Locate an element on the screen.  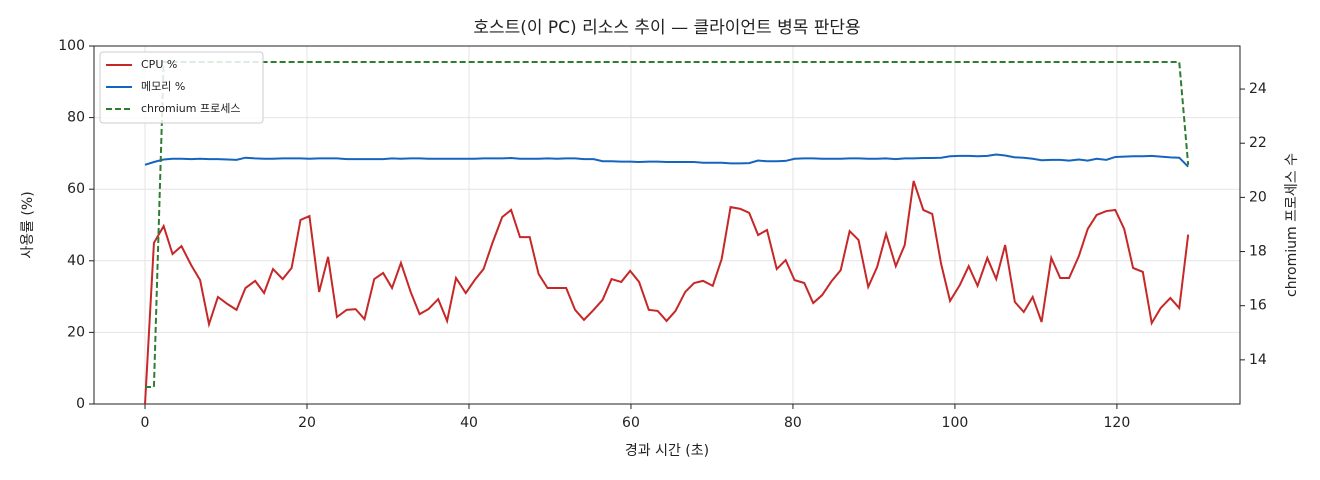
legend-label: CPU % is located at coordinates (159, 64).